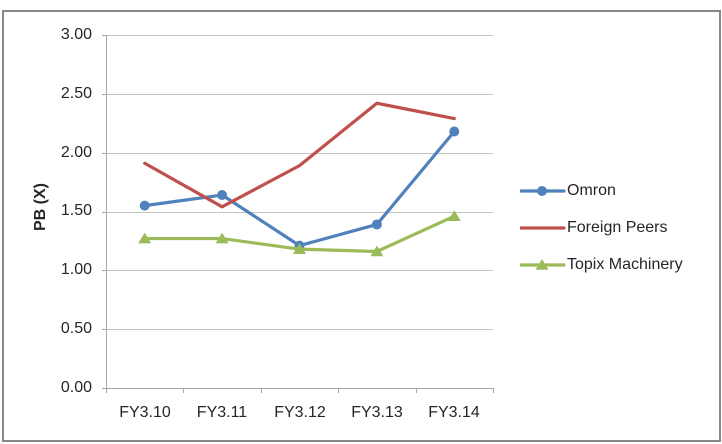 This screenshot has height=444, width=722. Describe the element at coordinates (625, 264) in the screenshot. I see `legend-label-topix-machinery: Topix Machinery` at that location.